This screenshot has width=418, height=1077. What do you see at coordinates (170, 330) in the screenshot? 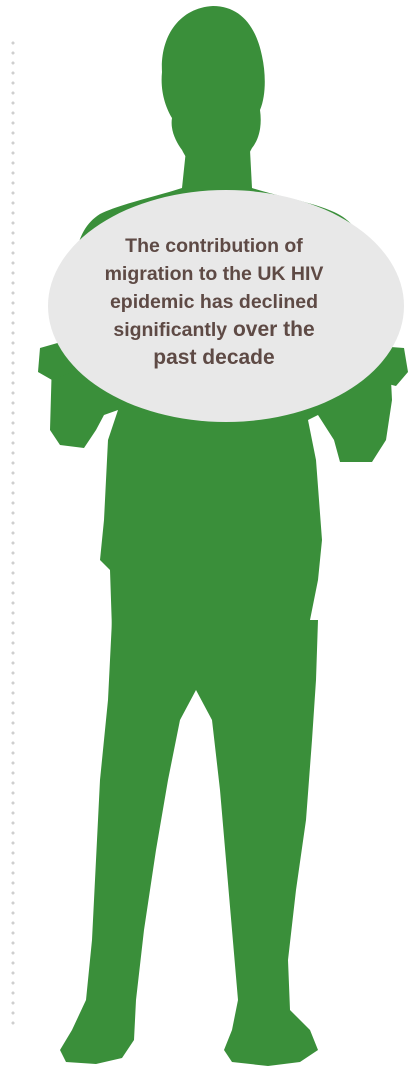
I see `sign-line-4-part-a: significantly` at bounding box center [170, 330].